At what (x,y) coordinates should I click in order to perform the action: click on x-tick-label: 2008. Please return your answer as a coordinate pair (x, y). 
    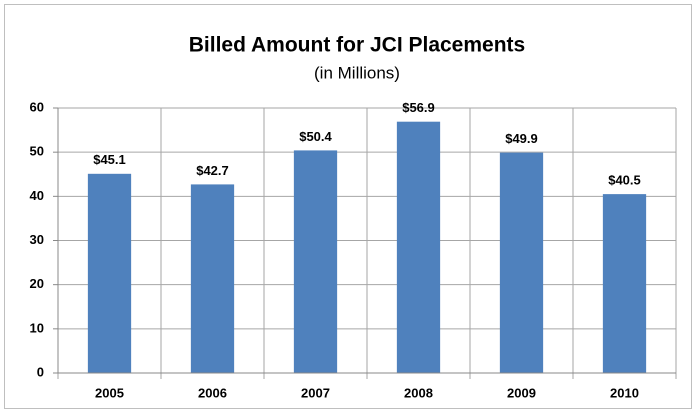
    Looking at the image, I should click on (418, 392).